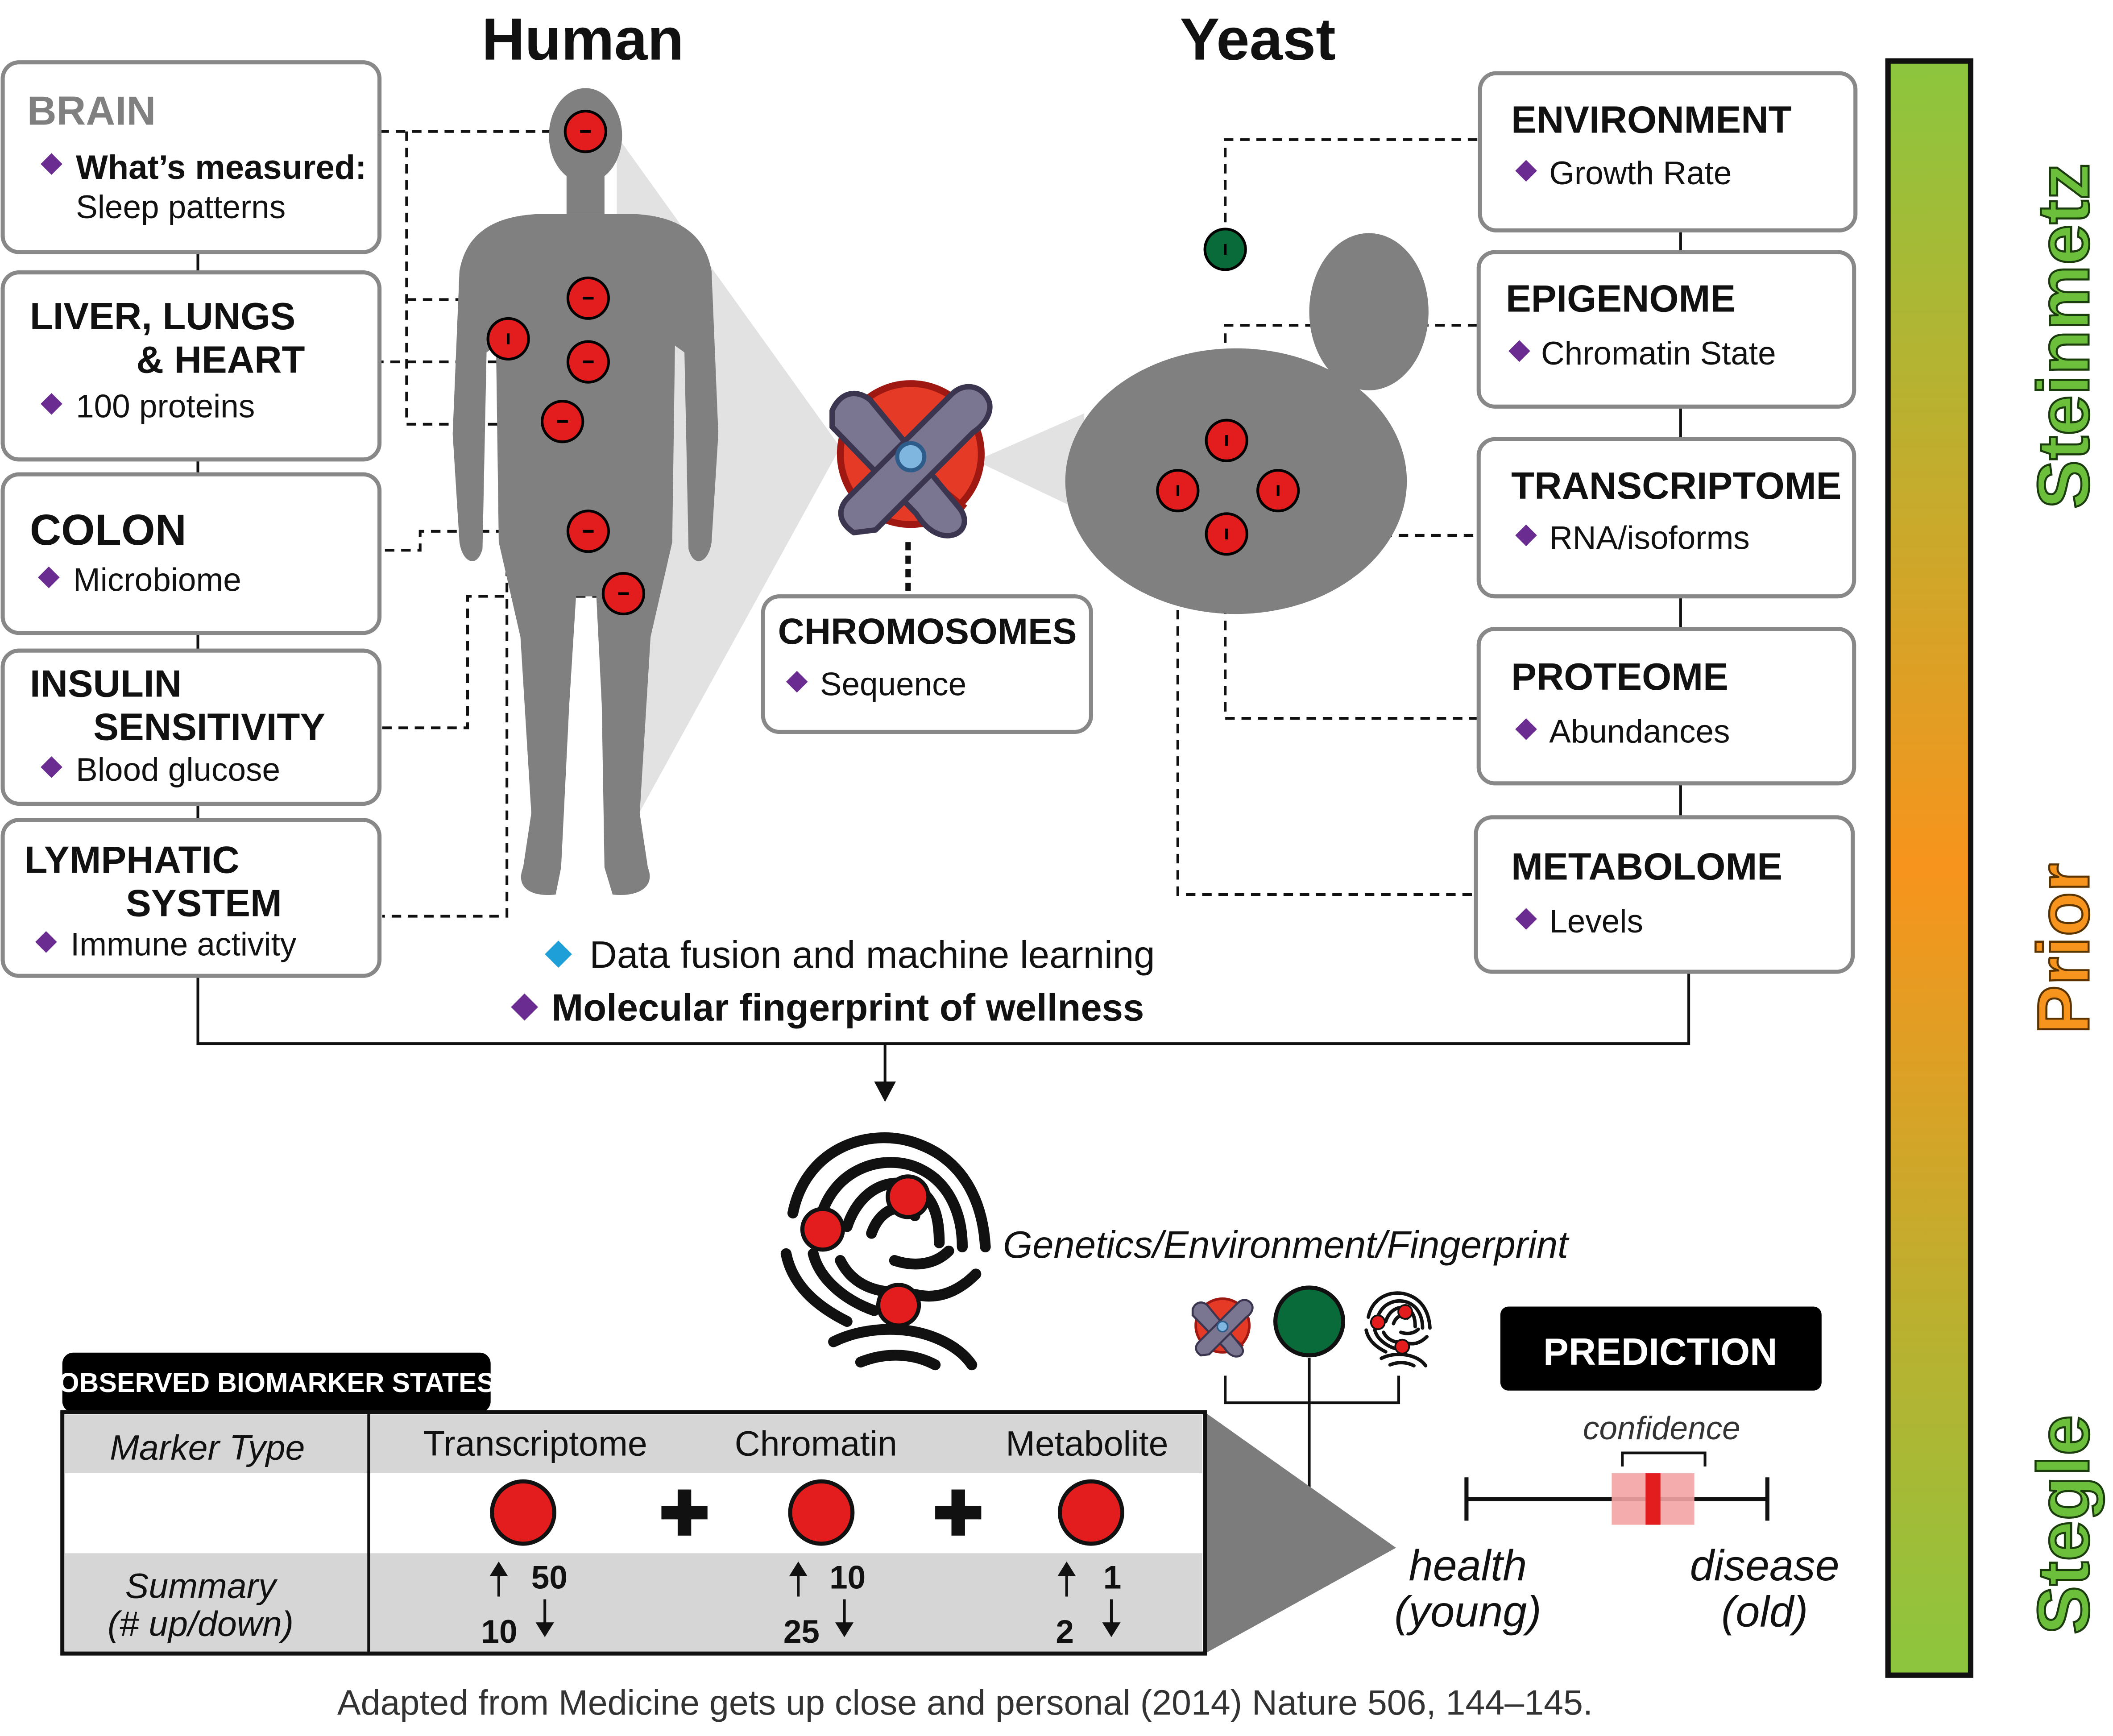  I want to click on transcriptome-down: 10, so click(499, 1632).